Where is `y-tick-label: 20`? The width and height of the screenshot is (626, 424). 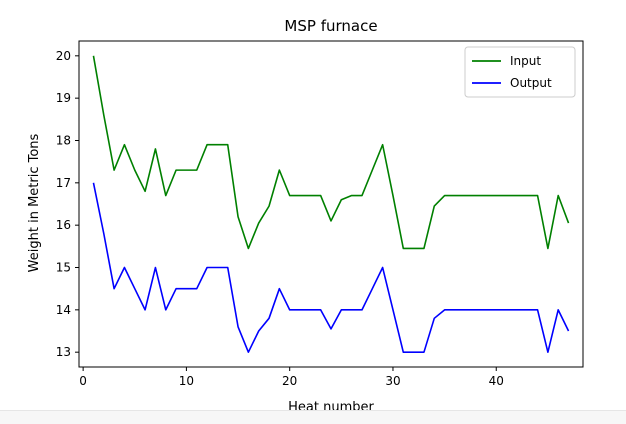 y-tick-label: 20 is located at coordinates (63, 56).